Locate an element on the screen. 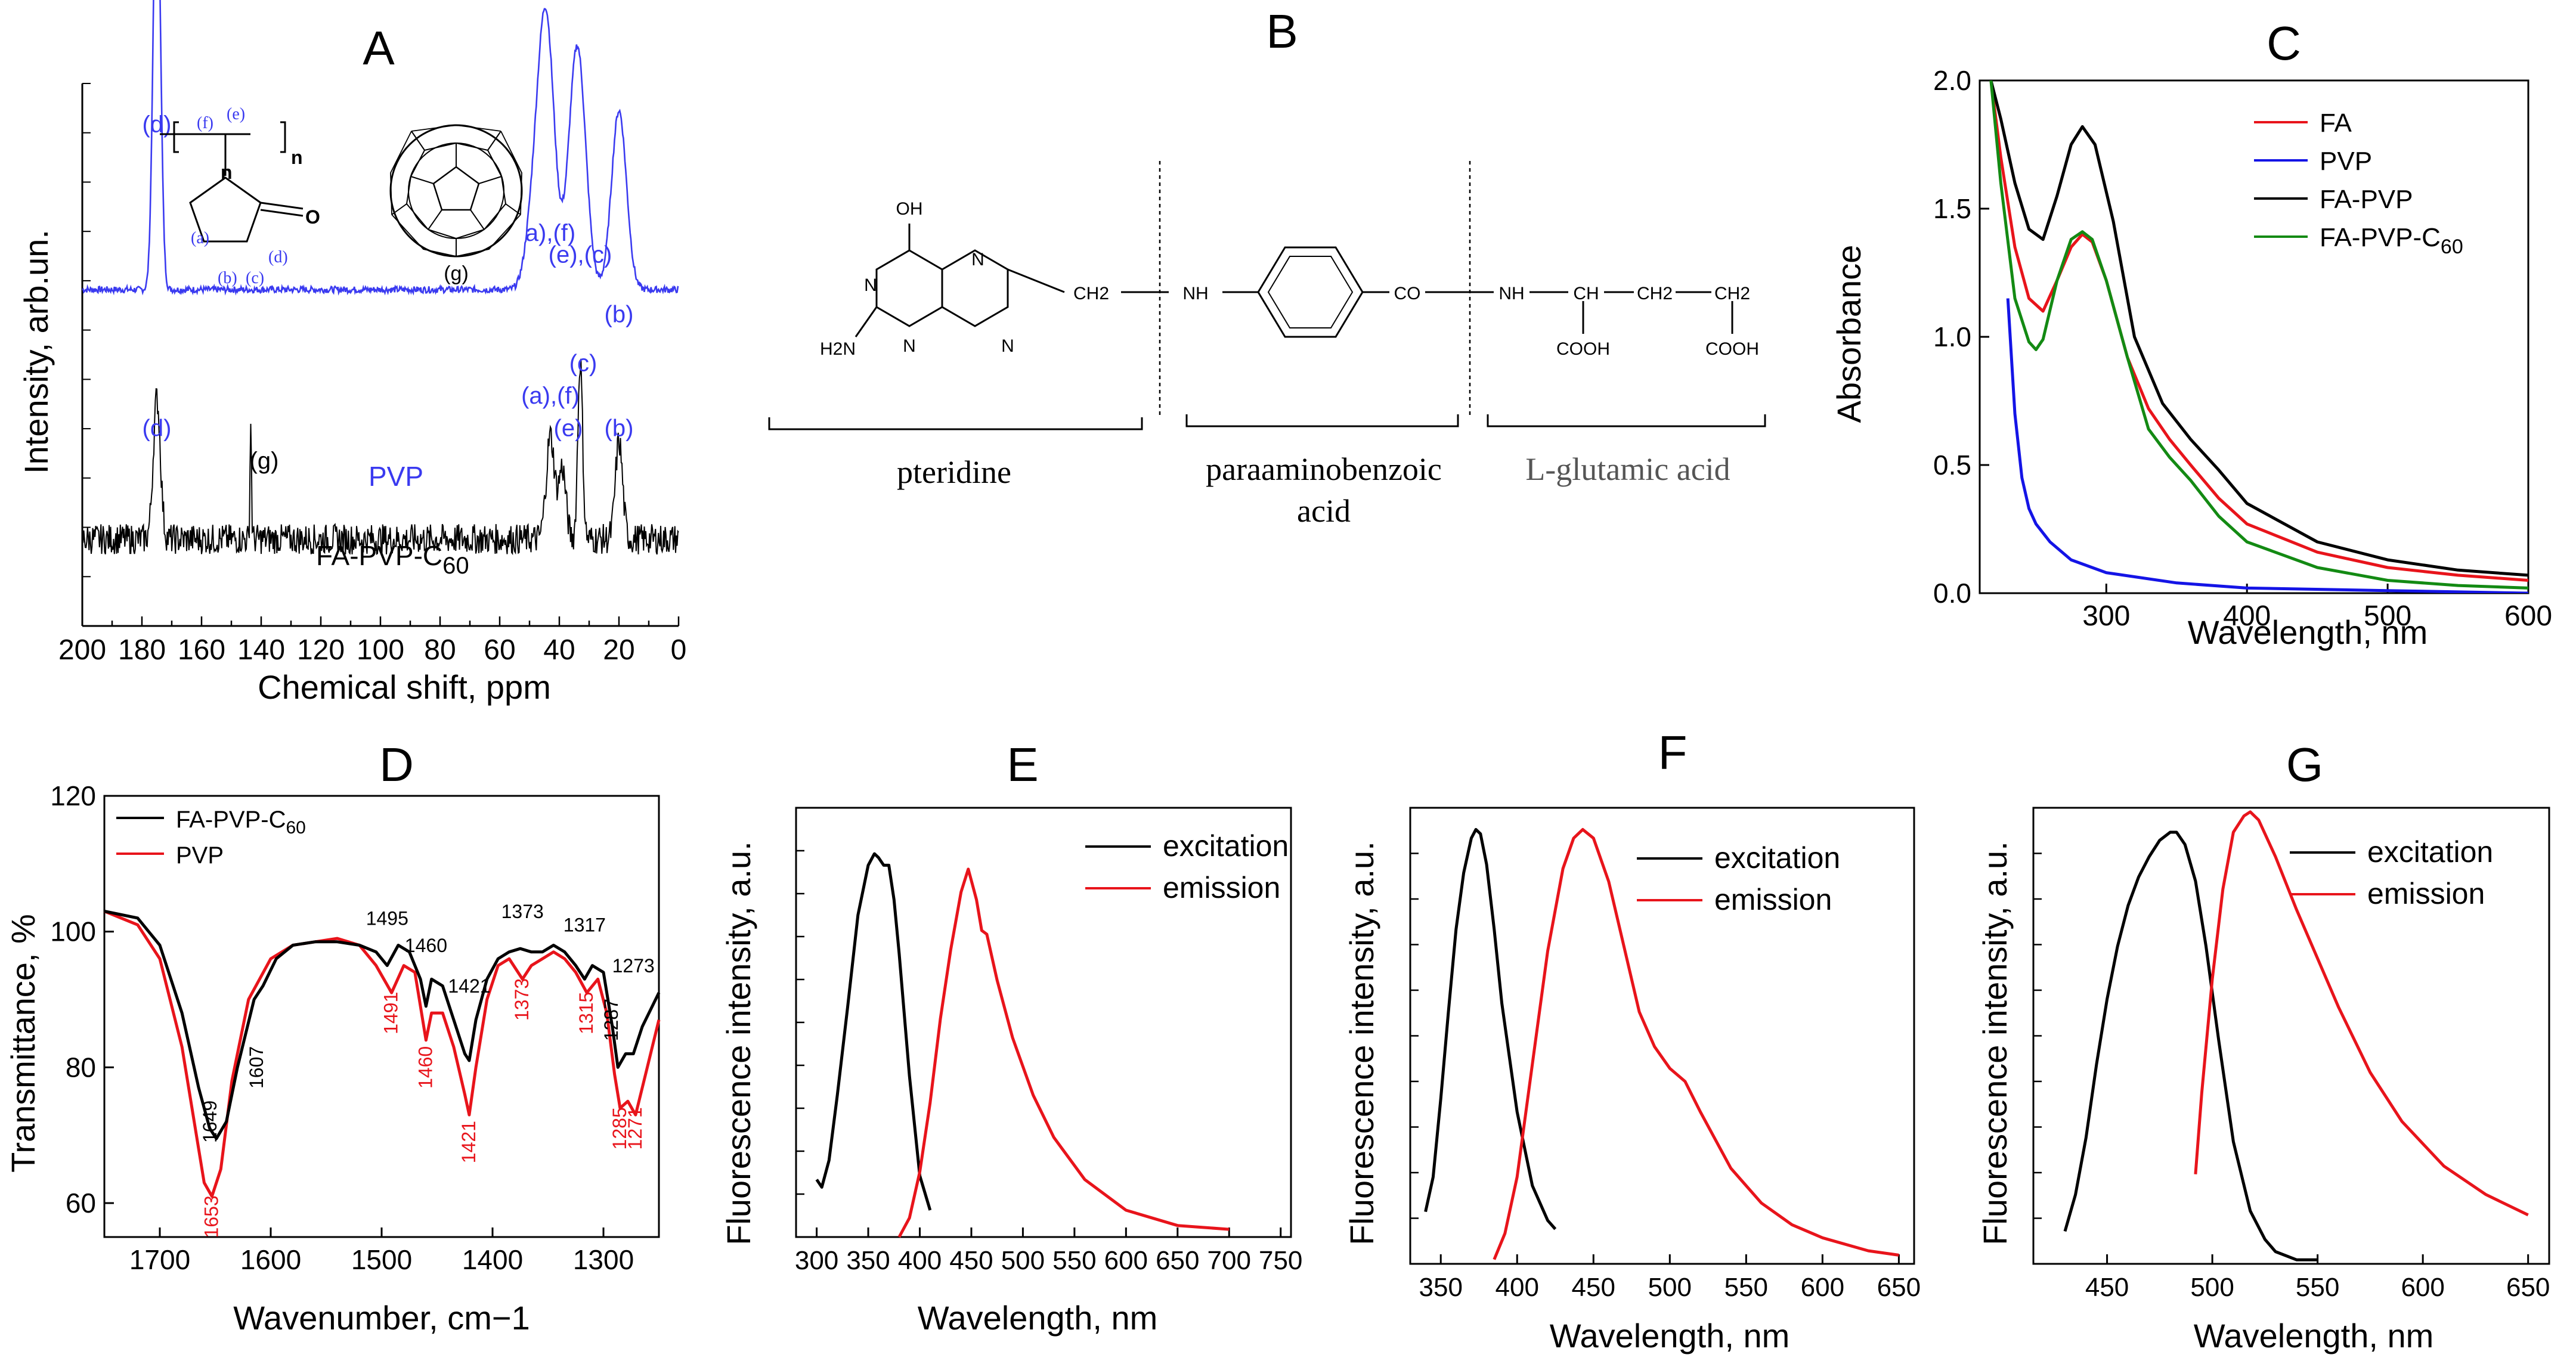  panel-c-title: C is located at coordinates (2284, 43).